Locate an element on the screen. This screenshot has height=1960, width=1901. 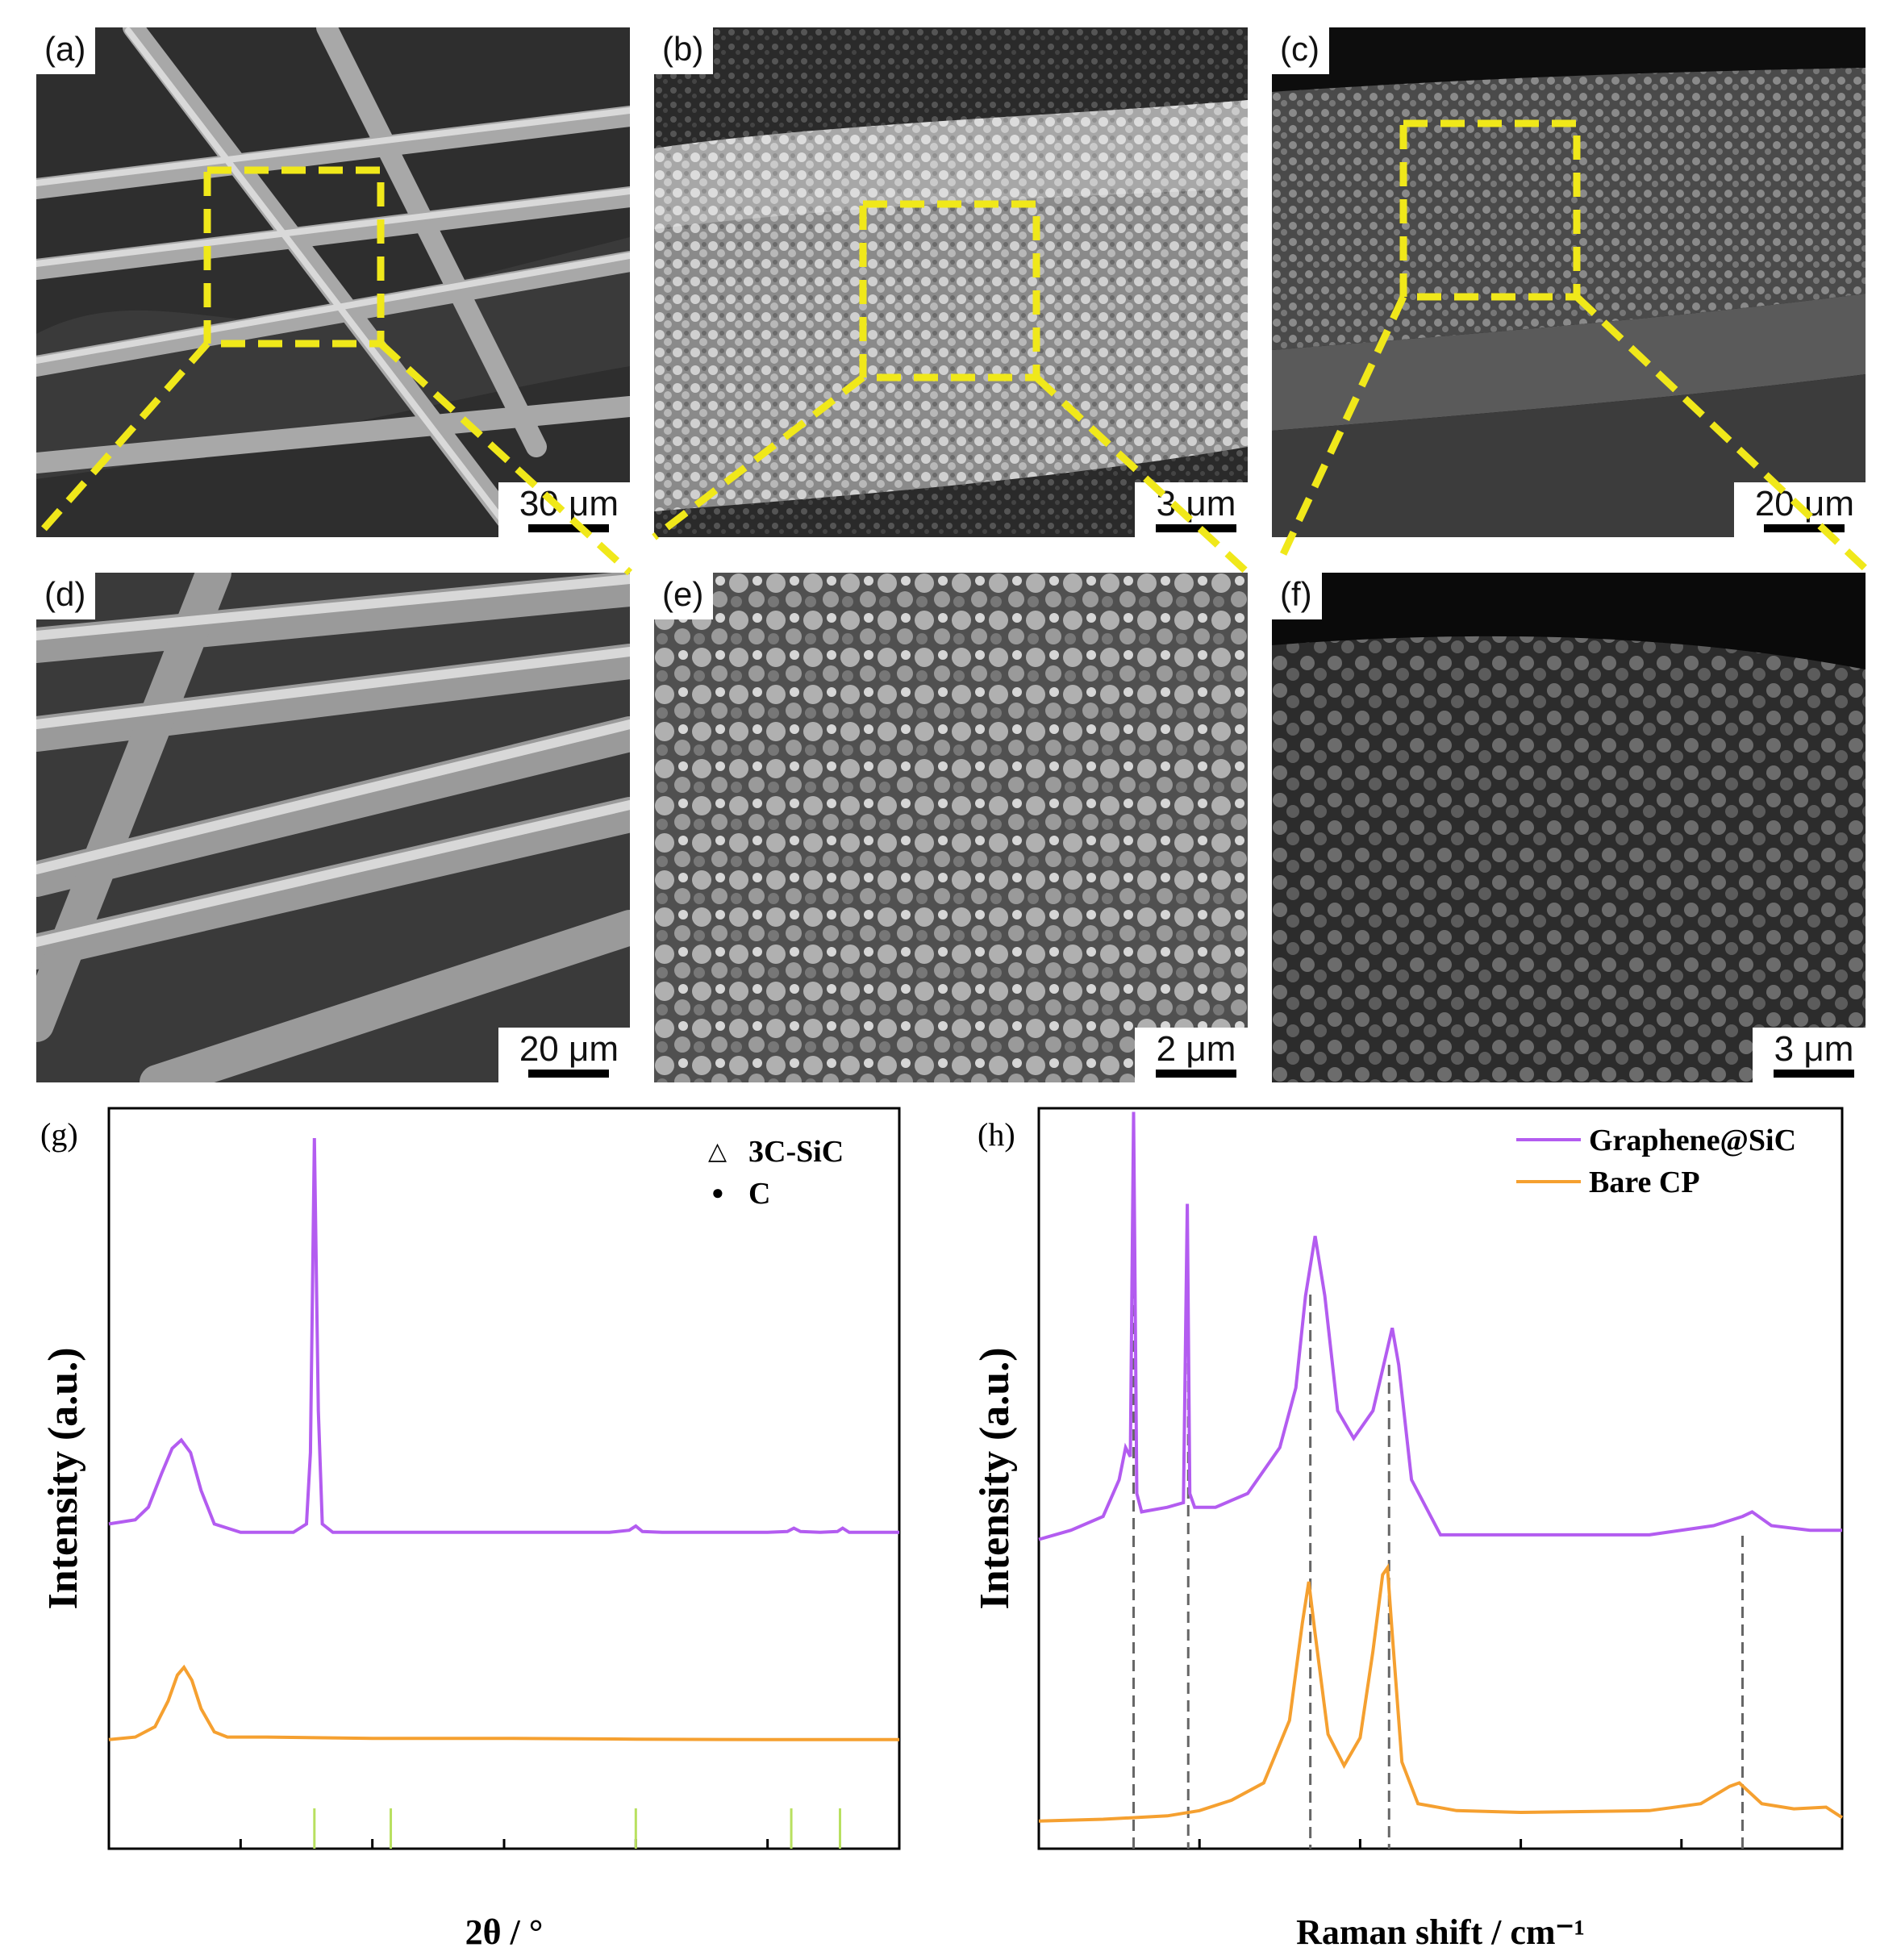
legend-text-bare: Bare CP is located at coordinates (1644, 1183).